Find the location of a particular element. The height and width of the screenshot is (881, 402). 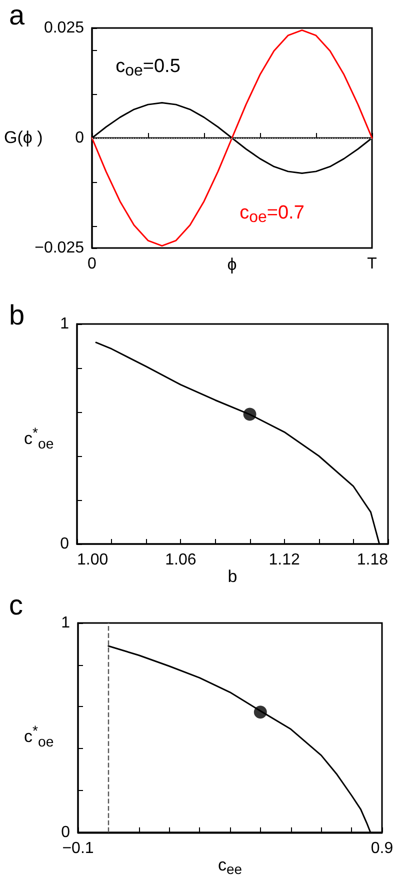

x-tick-label: −0.1 is located at coordinates (78, 848).